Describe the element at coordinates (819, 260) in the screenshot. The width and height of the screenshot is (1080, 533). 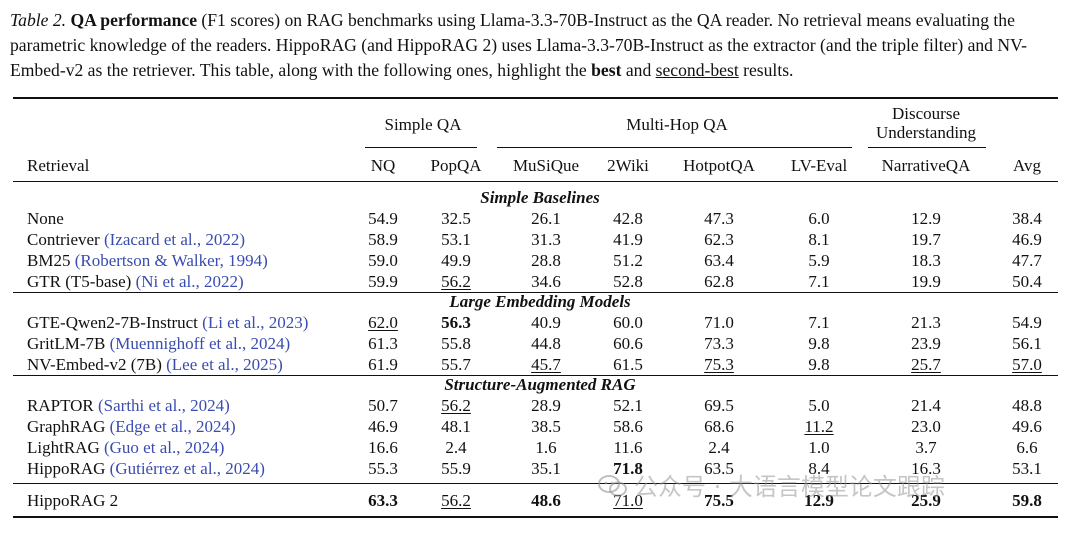
I see `score-cell-lv-eval: 5.9` at that location.